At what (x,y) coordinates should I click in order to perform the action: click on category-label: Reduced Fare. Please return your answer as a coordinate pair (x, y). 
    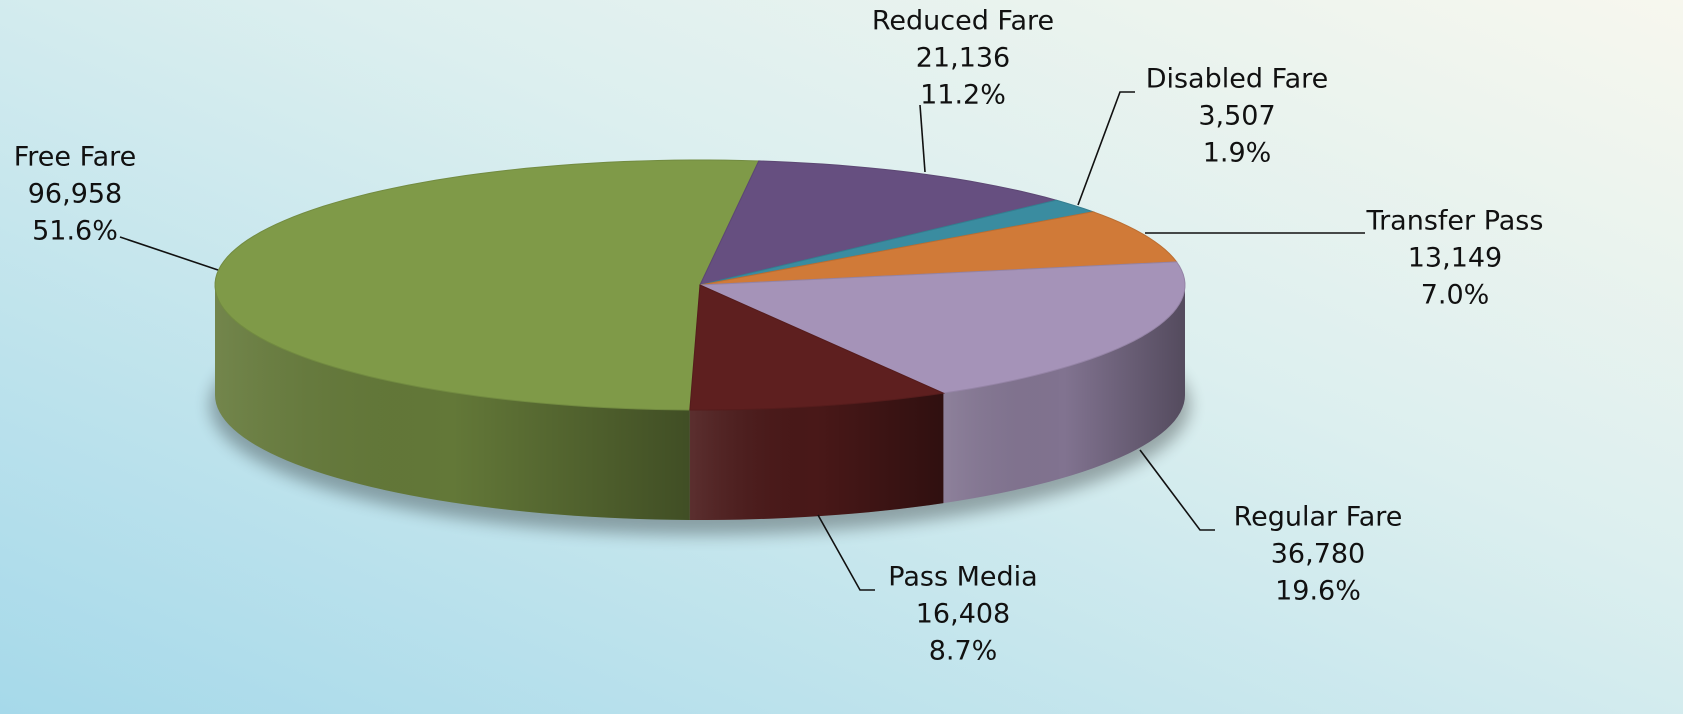
    Looking at the image, I should click on (963, 21).